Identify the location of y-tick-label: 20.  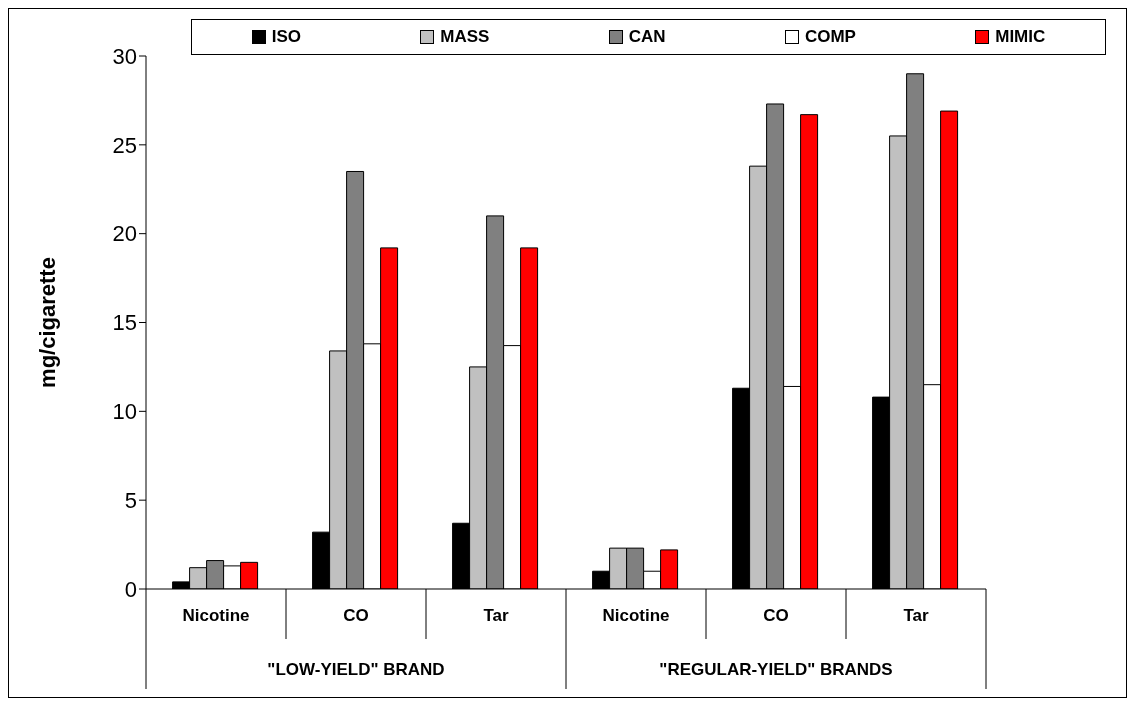
(124, 234).